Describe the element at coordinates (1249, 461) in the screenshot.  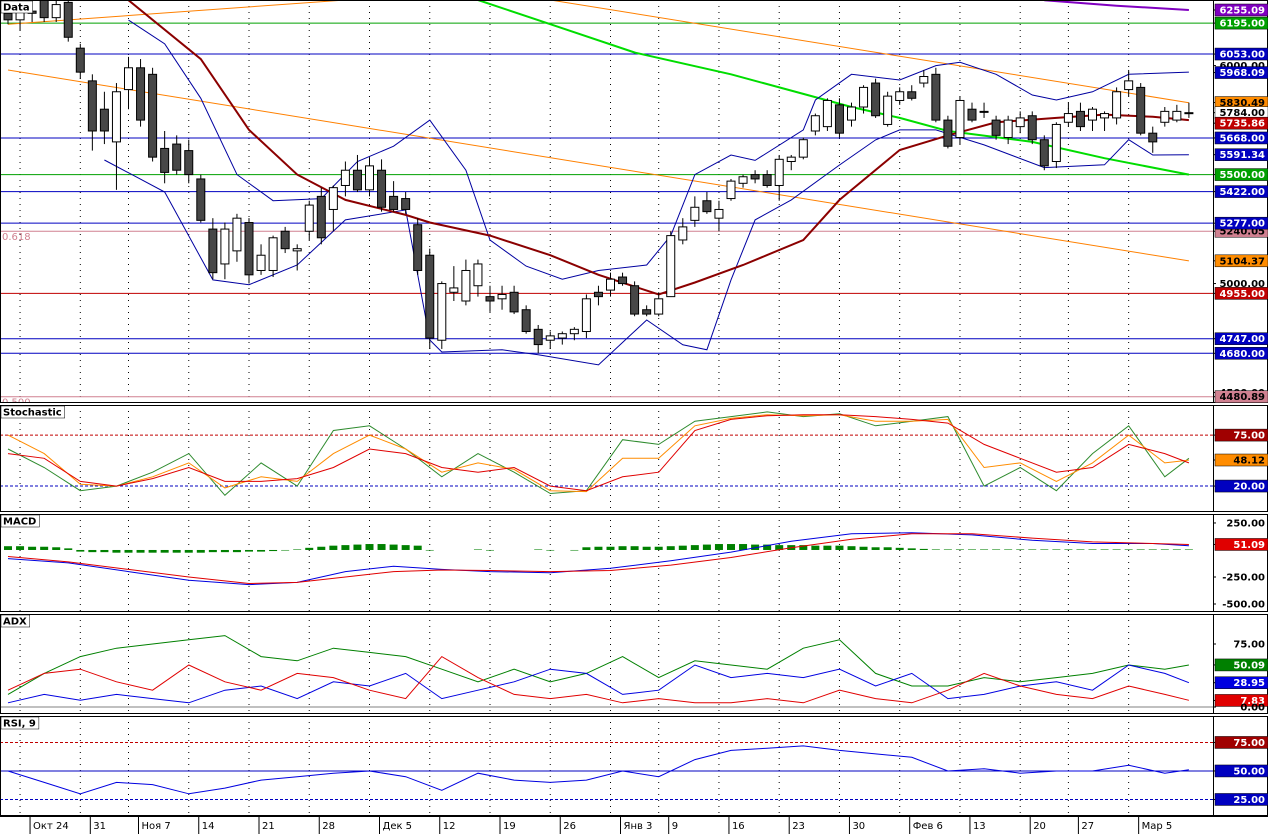
I see `y-tick-label: 48.12` at that location.